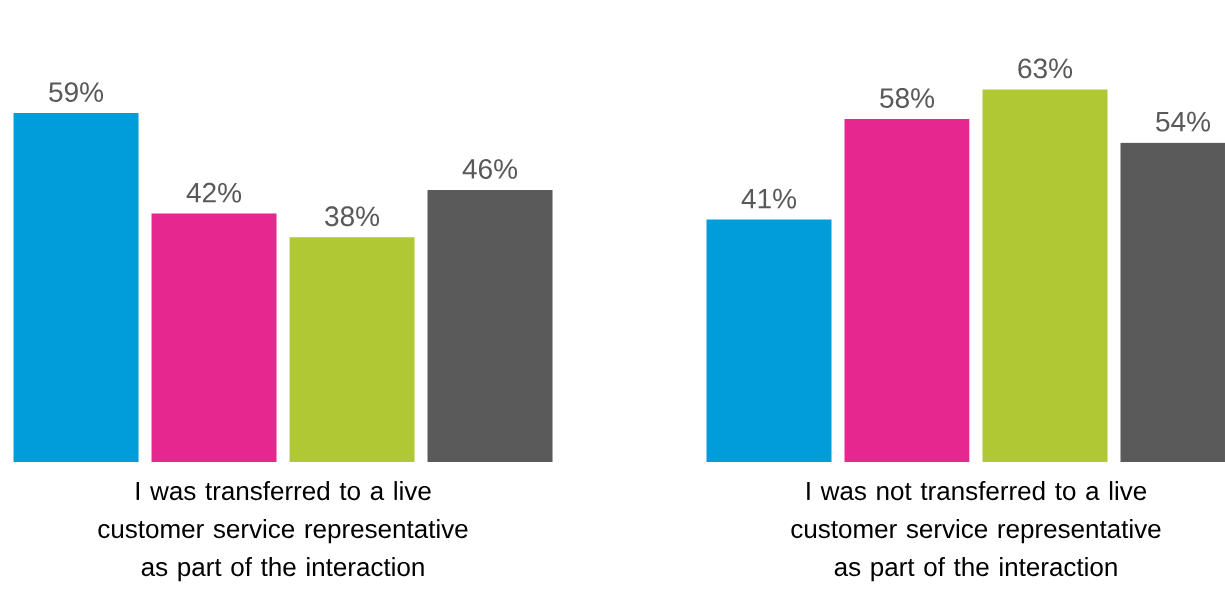 The width and height of the screenshot is (1225, 615). I want to click on data-label: 46%, so click(490, 169).